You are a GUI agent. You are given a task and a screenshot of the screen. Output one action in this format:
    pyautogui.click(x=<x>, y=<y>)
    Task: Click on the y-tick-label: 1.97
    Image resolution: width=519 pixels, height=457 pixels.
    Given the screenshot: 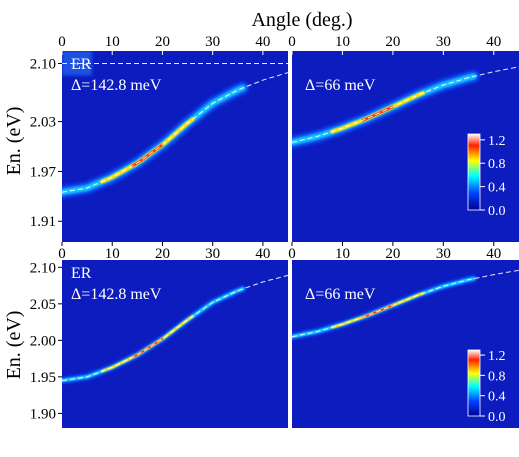 What is the action you would take?
    pyautogui.click(x=43, y=172)
    